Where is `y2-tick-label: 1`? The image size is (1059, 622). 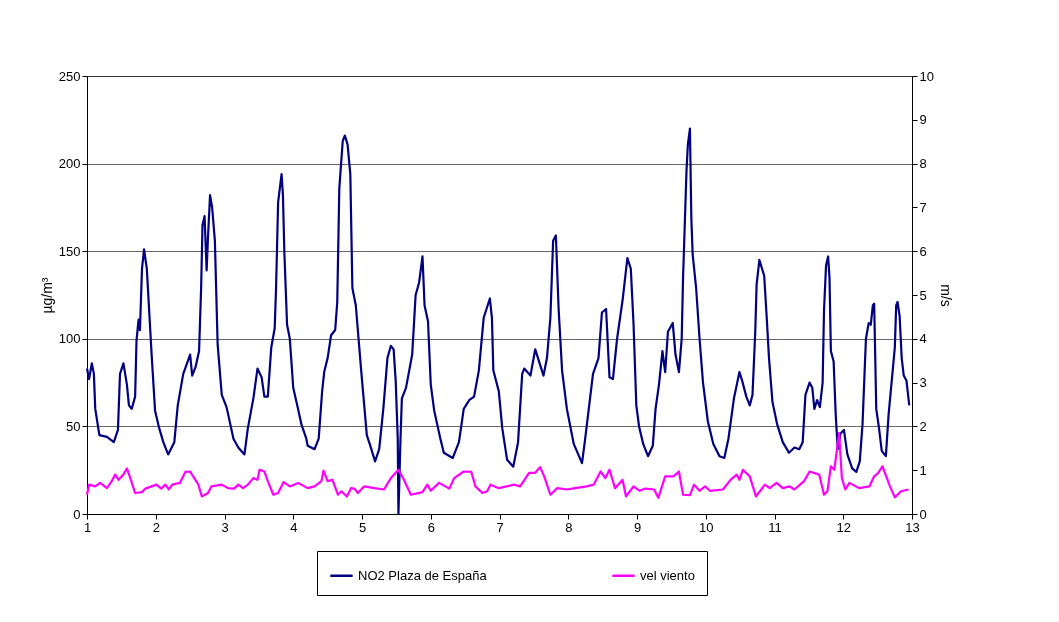
y2-tick-label: 1 is located at coordinates (923, 470).